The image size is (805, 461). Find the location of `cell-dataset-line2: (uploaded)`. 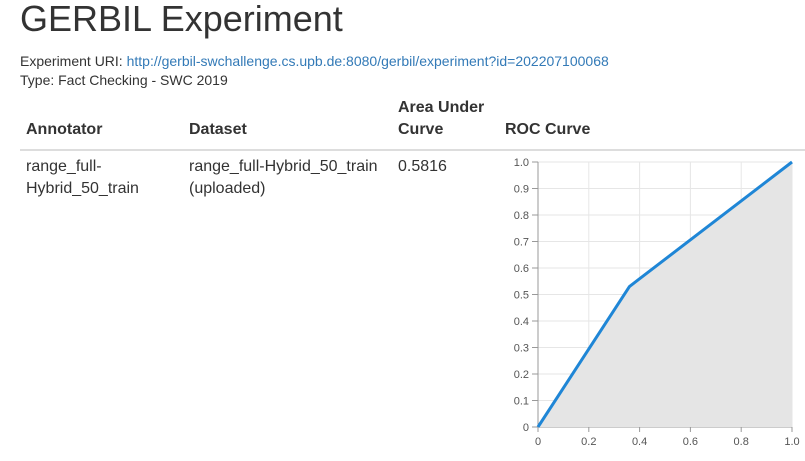

cell-dataset-line2: (uploaded) is located at coordinates (227, 188).